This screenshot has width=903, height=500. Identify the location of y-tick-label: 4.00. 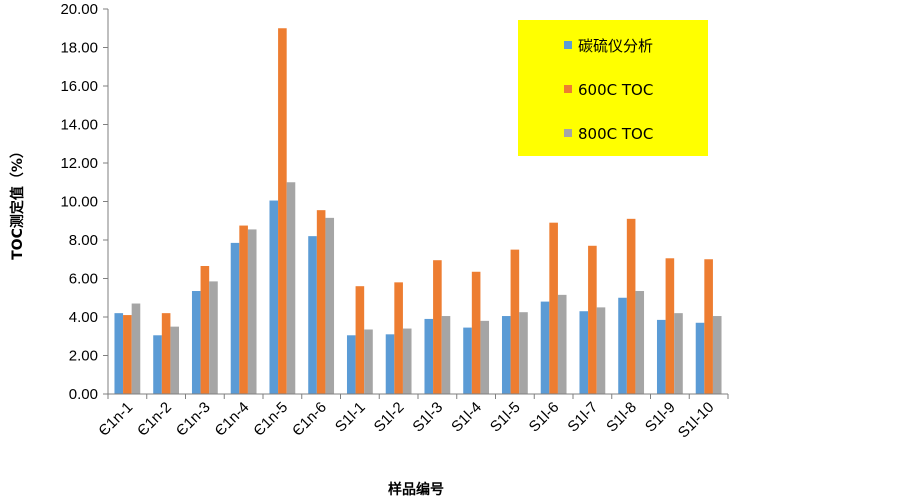
(83, 317).